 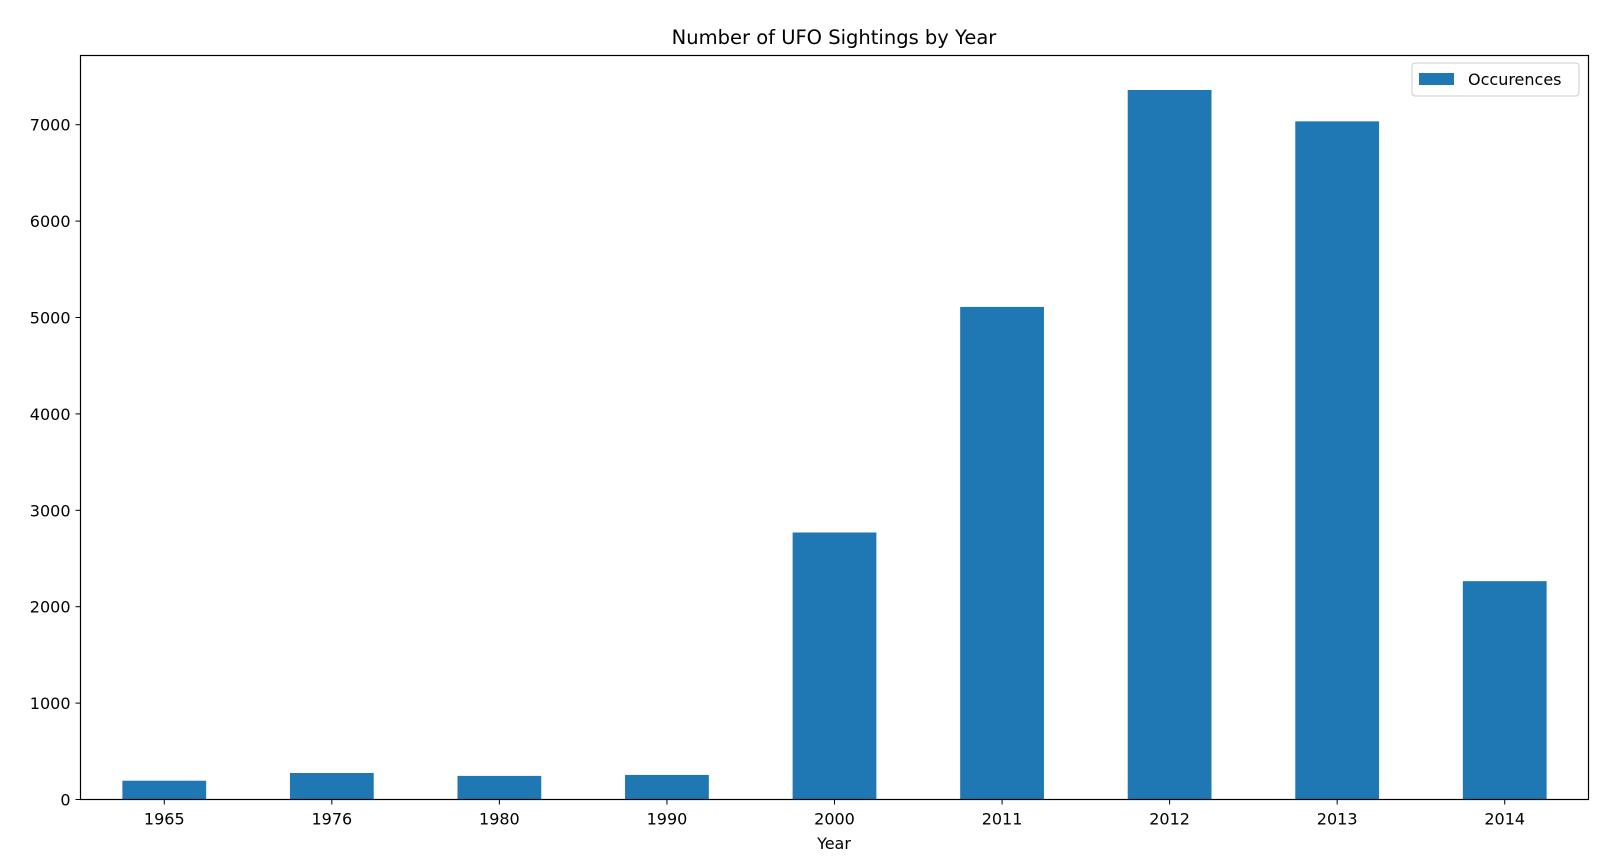 What do you see at coordinates (499, 819) in the screenshot?
I see `x-tick-label-1980: 1980` at bounding box center [499, 819].